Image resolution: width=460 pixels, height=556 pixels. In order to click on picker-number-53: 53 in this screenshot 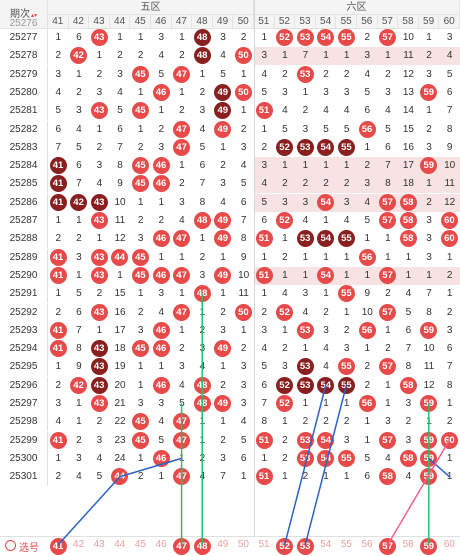, I will do `click(305, 546)`.